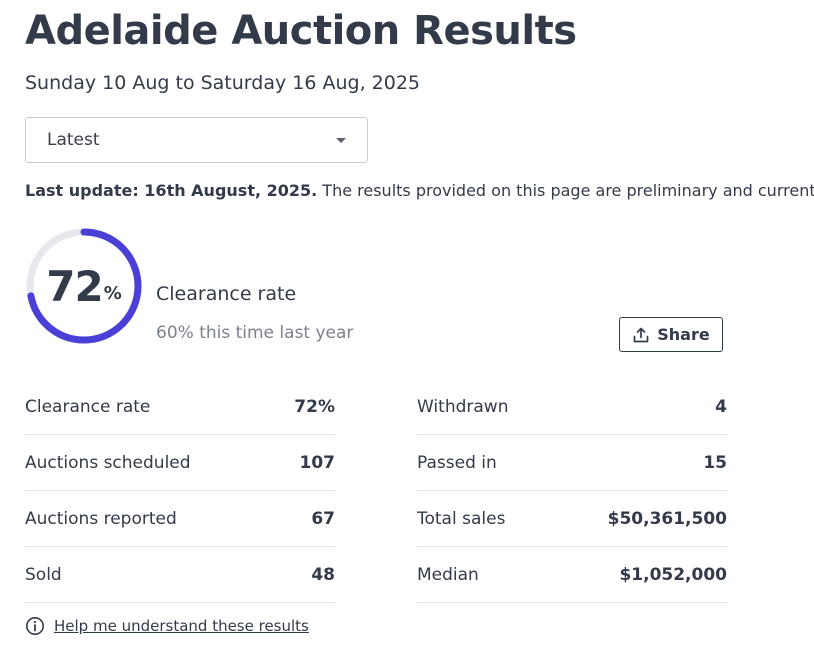 This screenshot has height=672, width=814. I want to click on help-link-row: Help me understand these results, so click(167, 626).